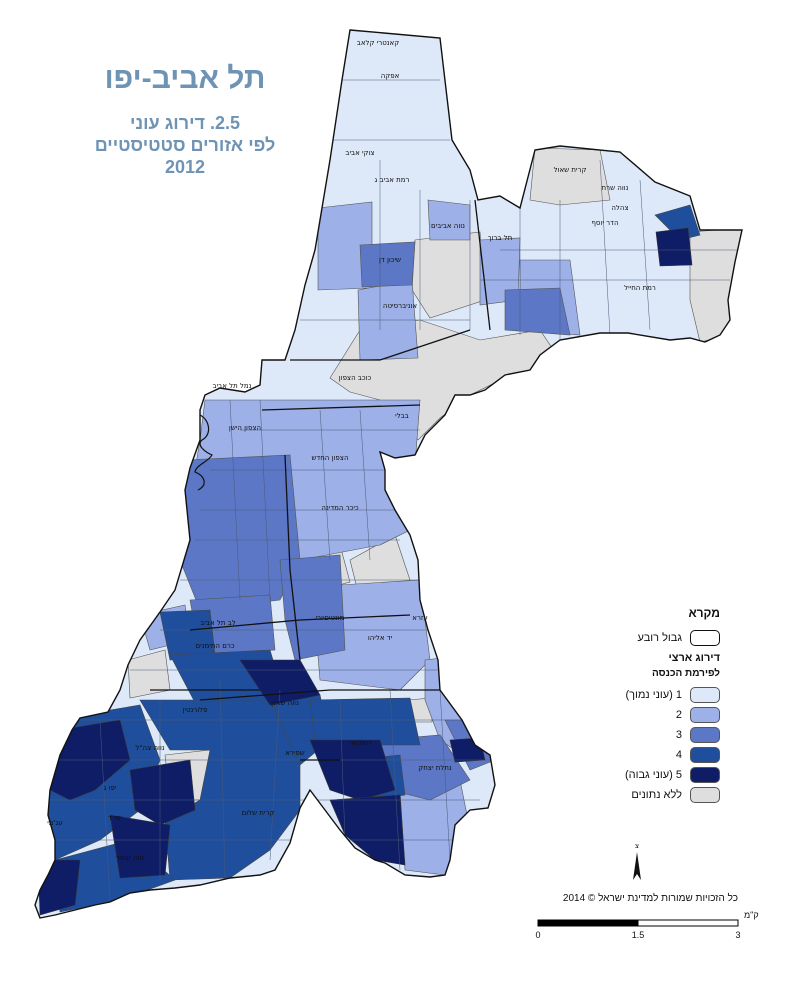  What do you see at coordinates (365, 721) in the screenshot?
I see `class4-east-cluster` at bounding box center [365, 721].